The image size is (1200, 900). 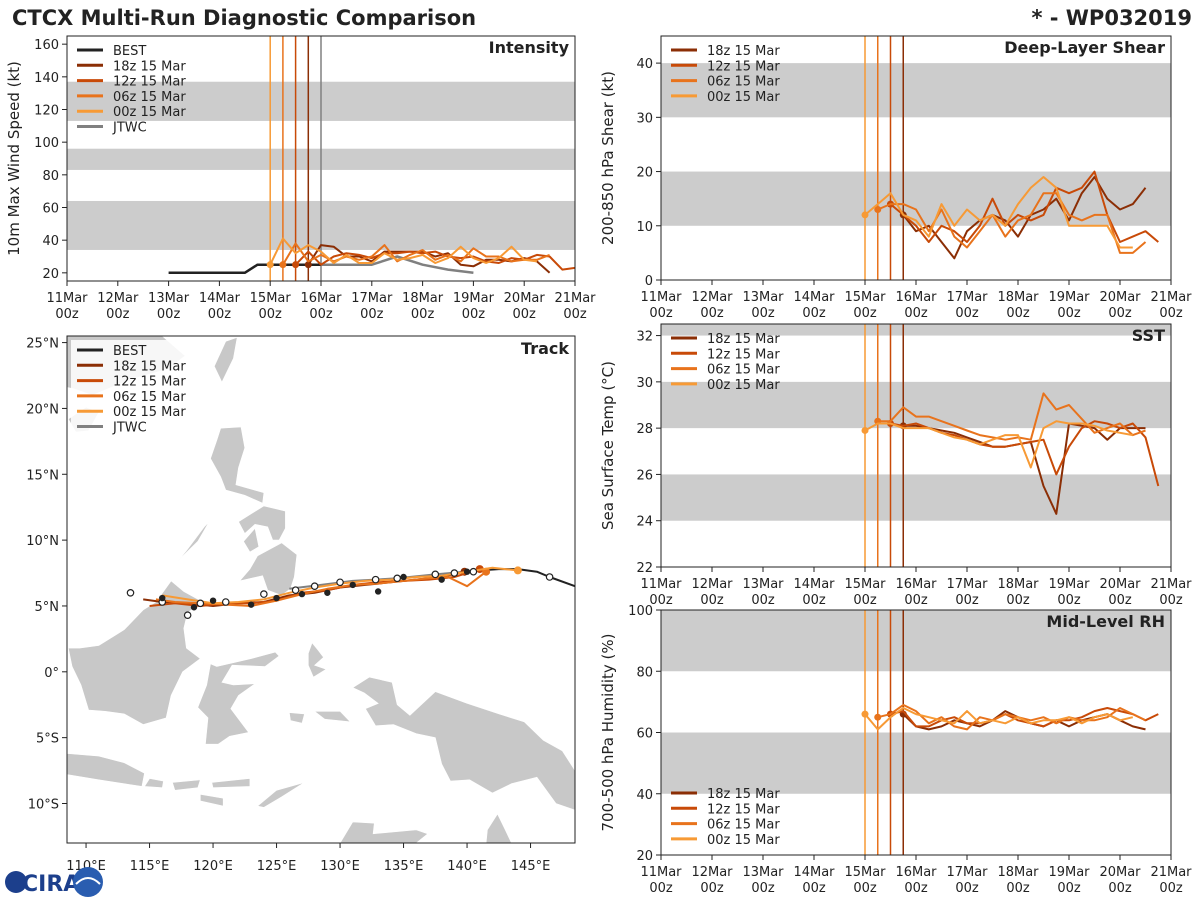 What do you see at coordinates (743, 66) in the screenshot?
I see `shear-legend-label: 12z 15 Mar` at bounding box center [743, 66].